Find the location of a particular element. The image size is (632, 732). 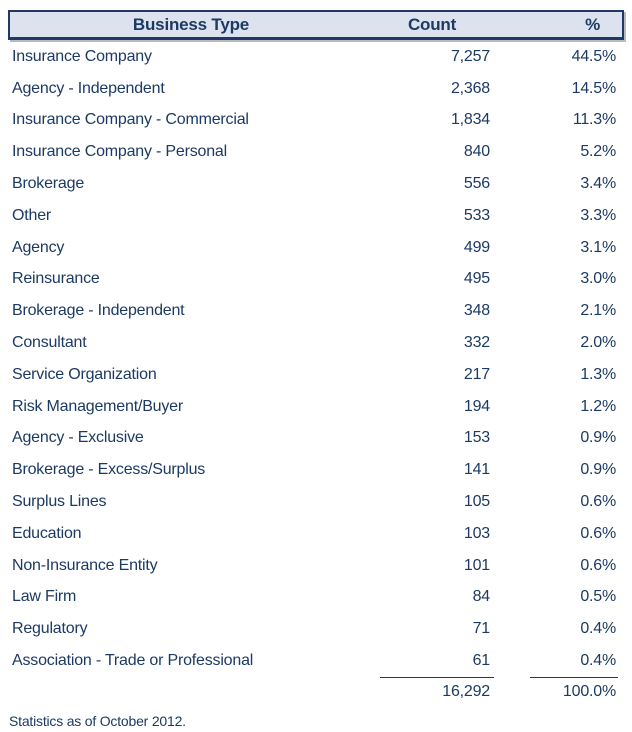

total-percent-value: 100.0% is located at coordinates (589, 691).